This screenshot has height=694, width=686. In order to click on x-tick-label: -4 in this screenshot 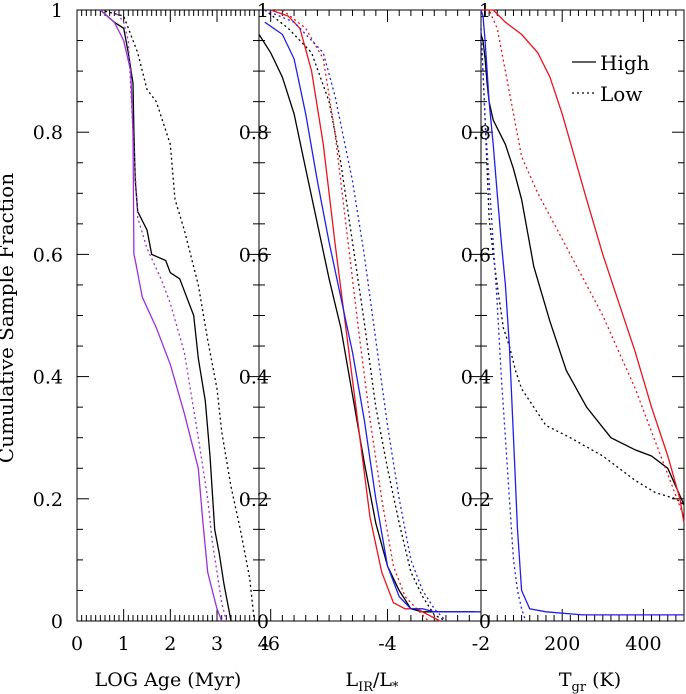, I will do `click(387, 644)`.